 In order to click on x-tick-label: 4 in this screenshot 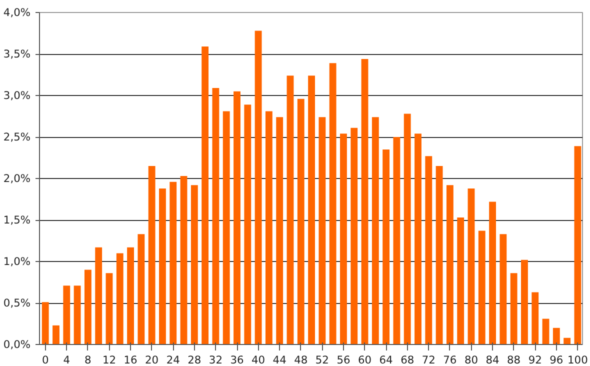, I will do `click(66, 360)`.